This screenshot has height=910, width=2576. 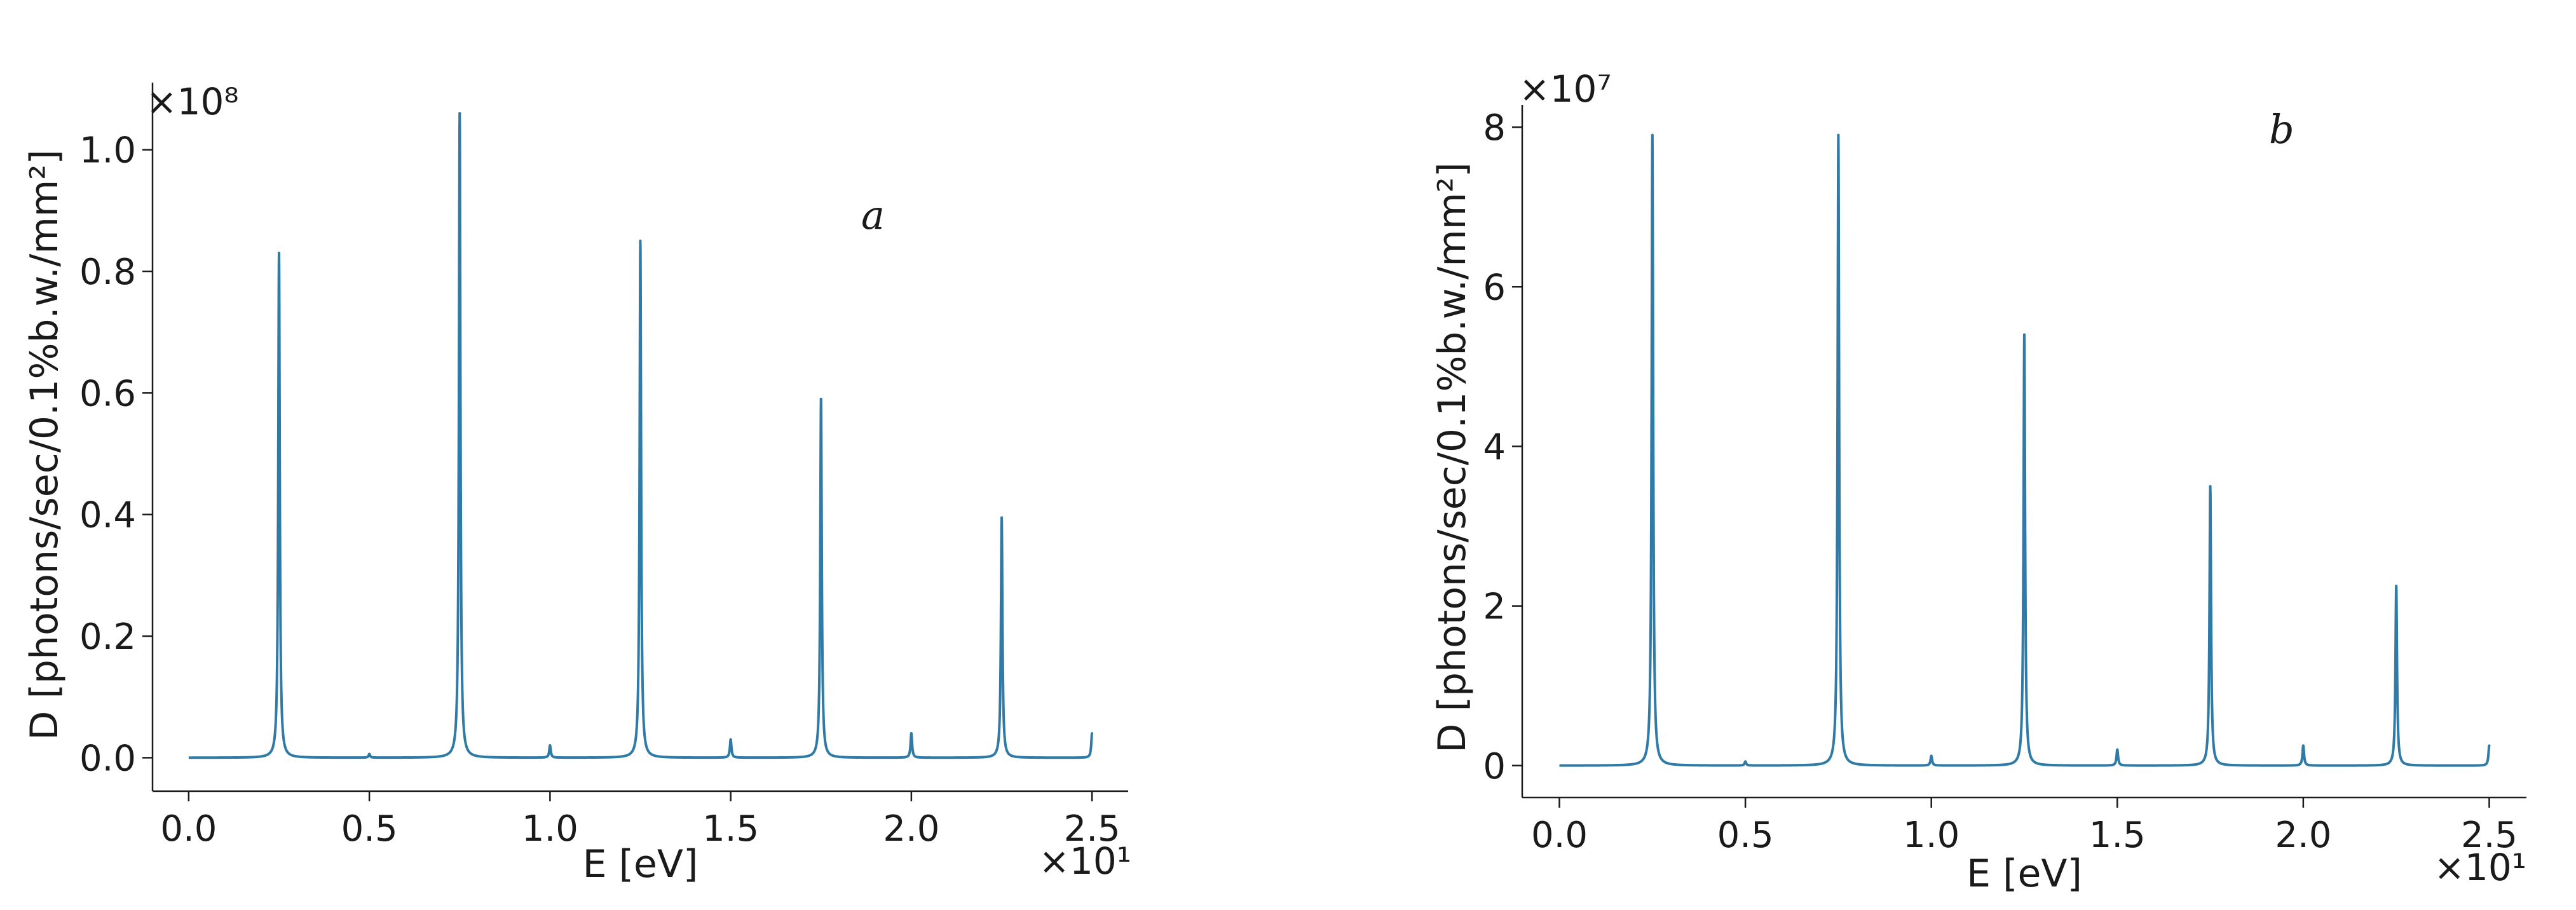 What do you see at coordinates (107, 515) in the screenshot?
I see `y-tick-label: 0.4` at bounding box center [107, 515].